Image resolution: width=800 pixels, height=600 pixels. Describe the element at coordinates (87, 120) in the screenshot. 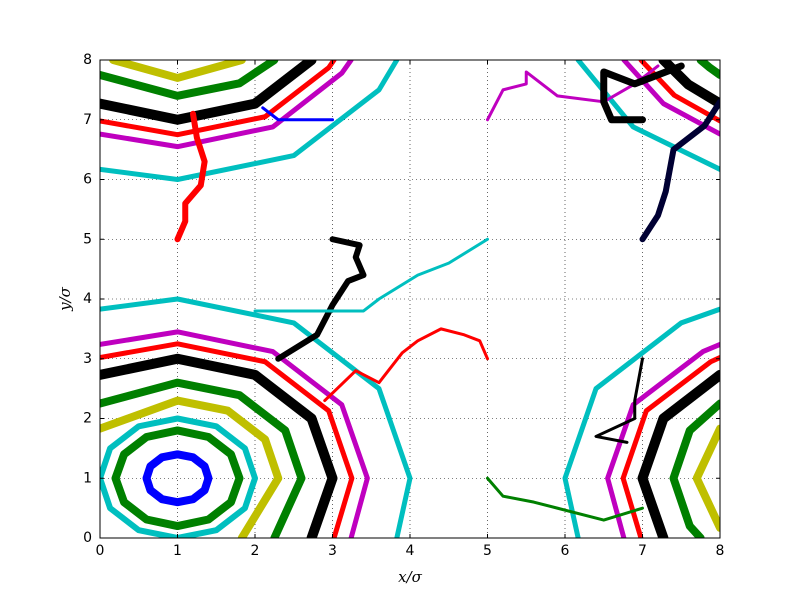

I see `y-tick-label: 7` at that location.